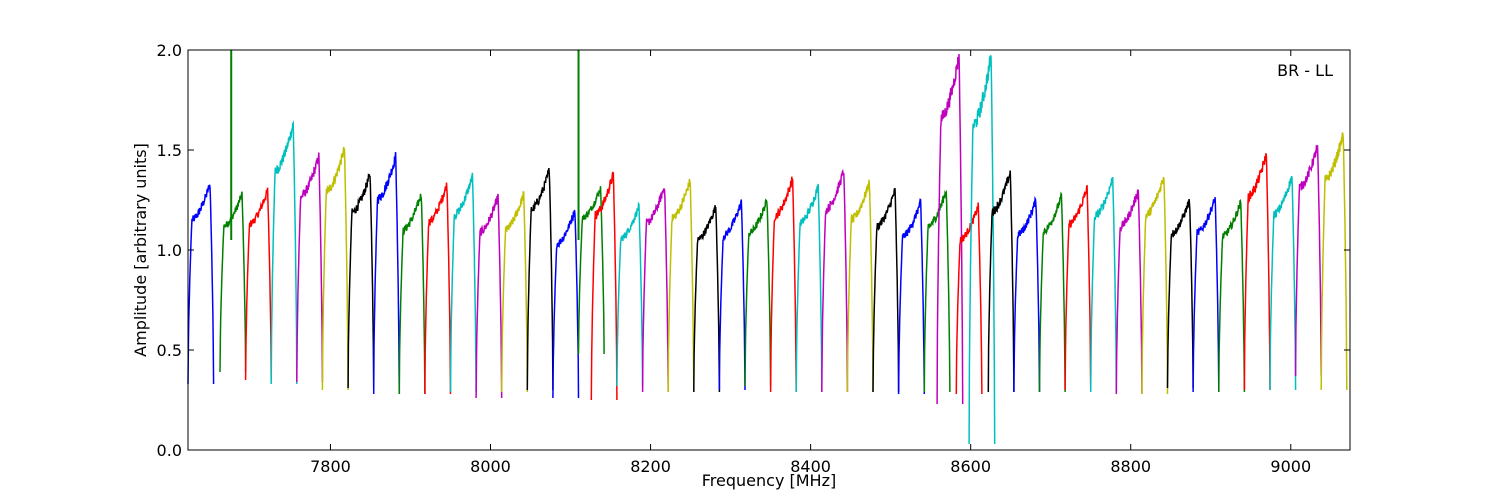 The image size is (1500, 500). I want to click on x-tick-label: 8800, so click(1130, 466).